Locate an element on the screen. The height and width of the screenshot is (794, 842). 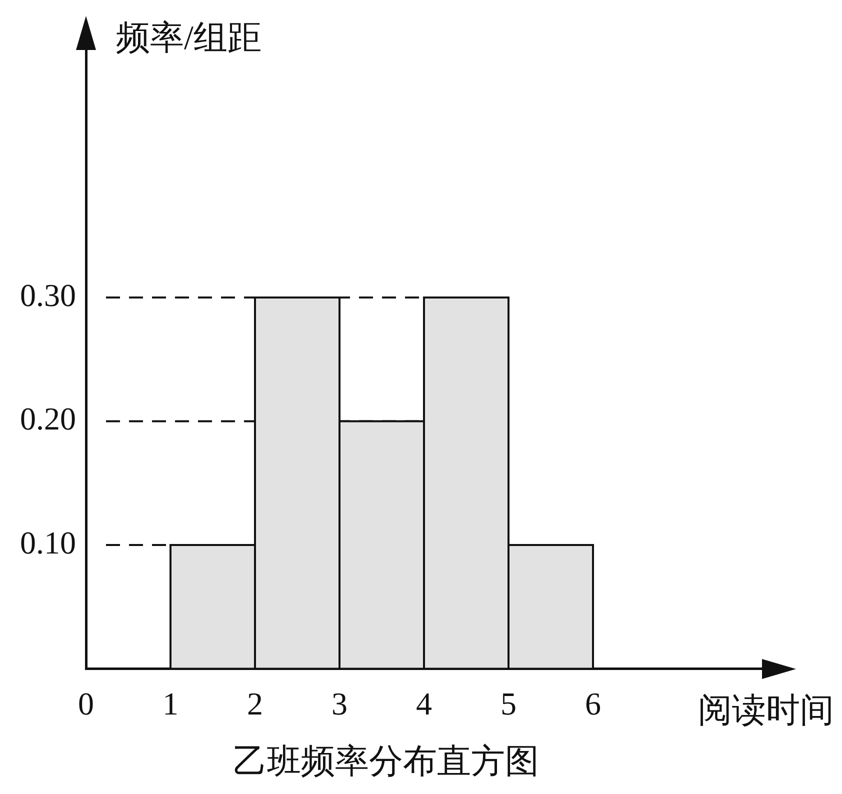
x-tick-label: 1 is located at coordinates (170, 703).